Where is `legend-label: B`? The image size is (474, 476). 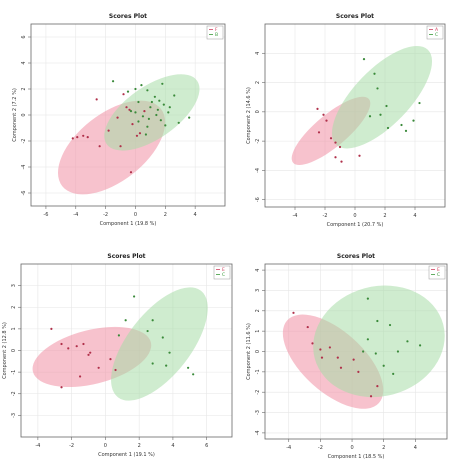 legend-label: B is located at coordinates (216, 35).